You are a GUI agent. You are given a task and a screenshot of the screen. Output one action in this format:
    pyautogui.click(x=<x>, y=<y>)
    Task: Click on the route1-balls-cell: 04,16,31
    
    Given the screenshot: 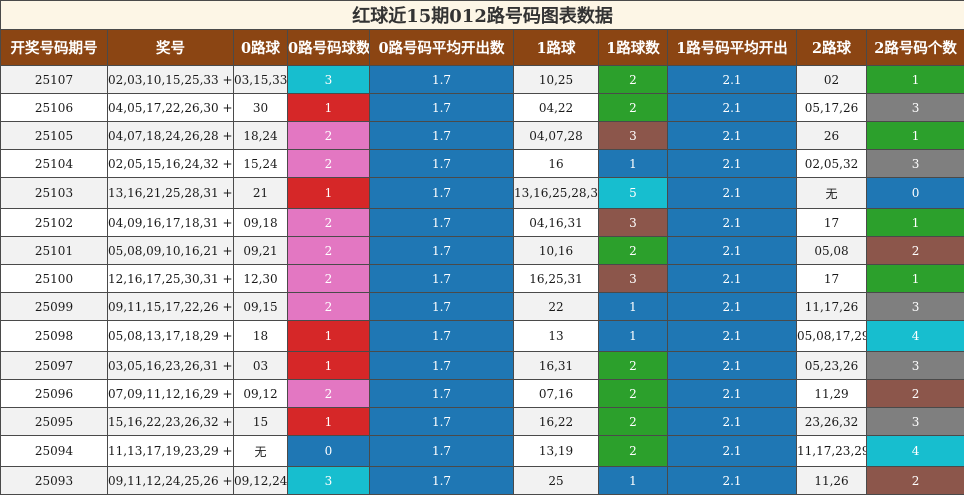 What is the action you would take?
    pyautogui.click(x=556, y=223)
    